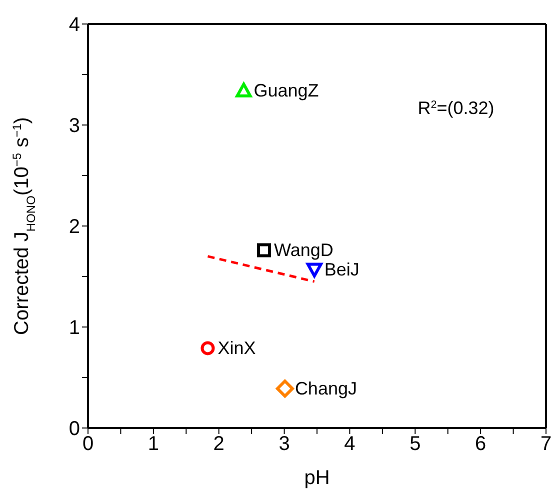  What do you see at coordinates (342, 269) in the screenshot?
I see `series-label: BeiJ` at bounding box center [342, 269].